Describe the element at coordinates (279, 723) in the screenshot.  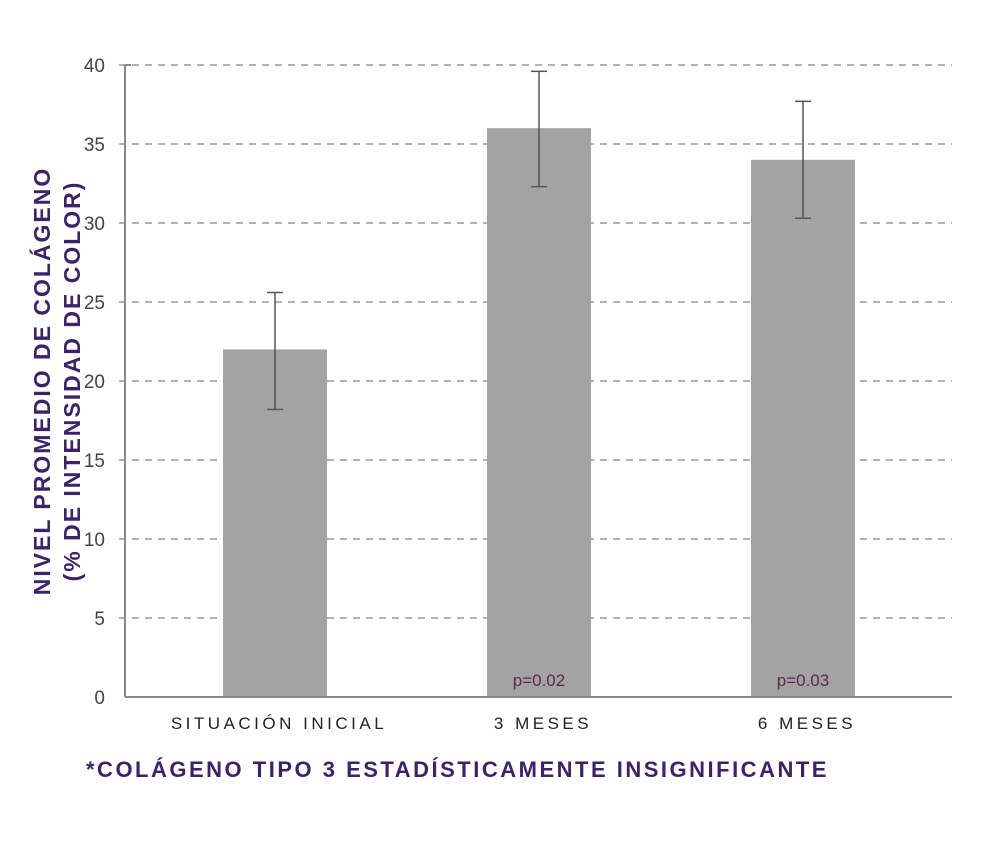
I see `x-tick-label: SITUACIÓN INICIAL` at that location.